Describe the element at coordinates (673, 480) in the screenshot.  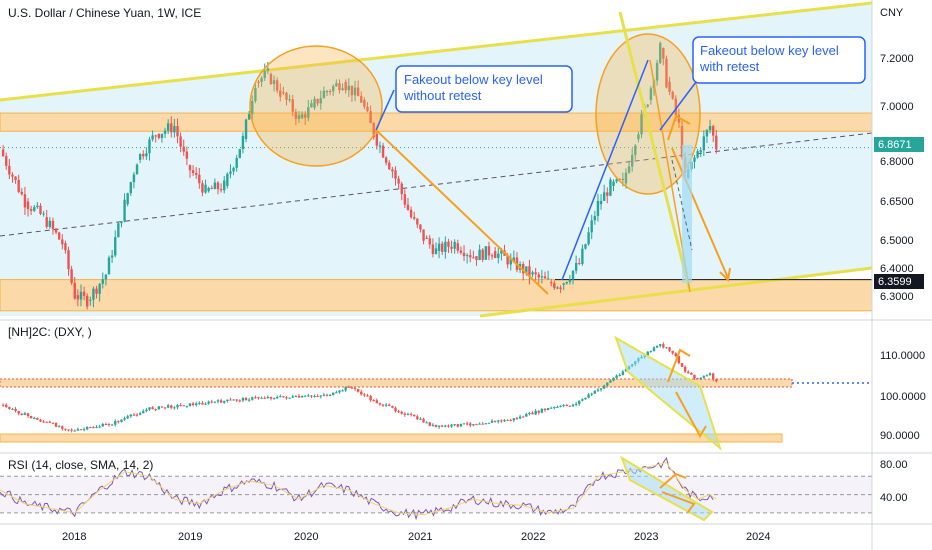
I see `rsi-arrow-up` at that location.